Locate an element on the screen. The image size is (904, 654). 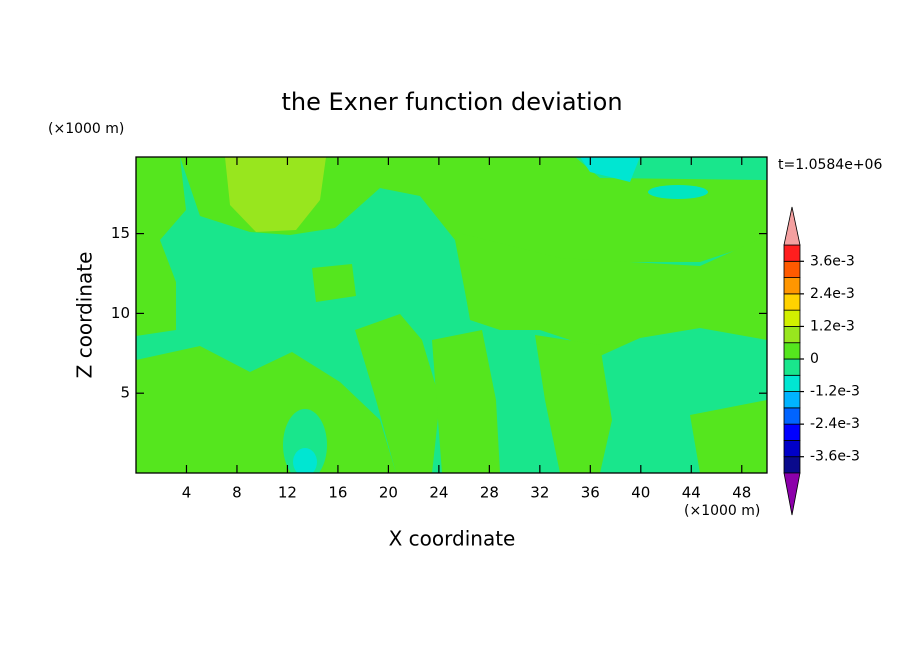
colorbar-tick-label: 0 is located at coordinates (814, 359).